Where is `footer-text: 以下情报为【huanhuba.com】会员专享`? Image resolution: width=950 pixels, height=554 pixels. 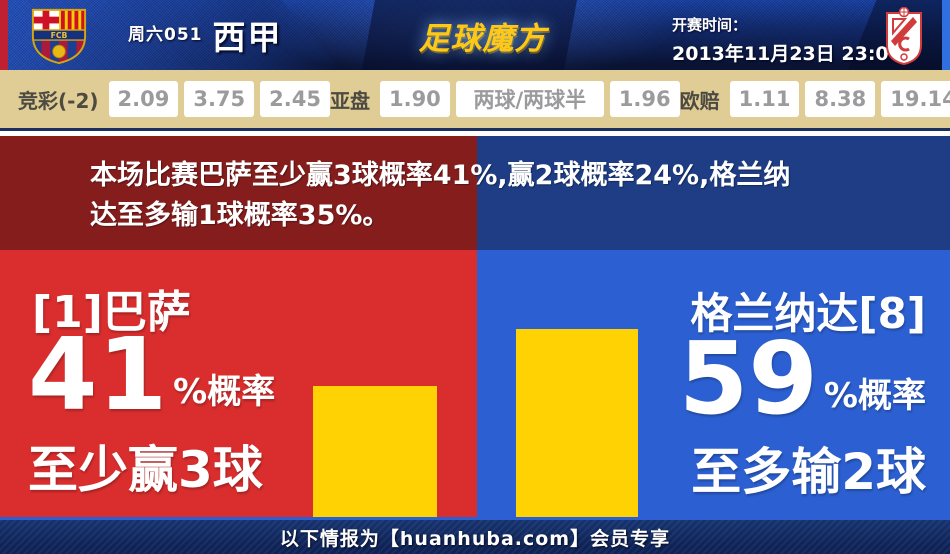 footer-text: 以下情报为【huanhuba.com】会员专享 is located at coordinates (475, 538).